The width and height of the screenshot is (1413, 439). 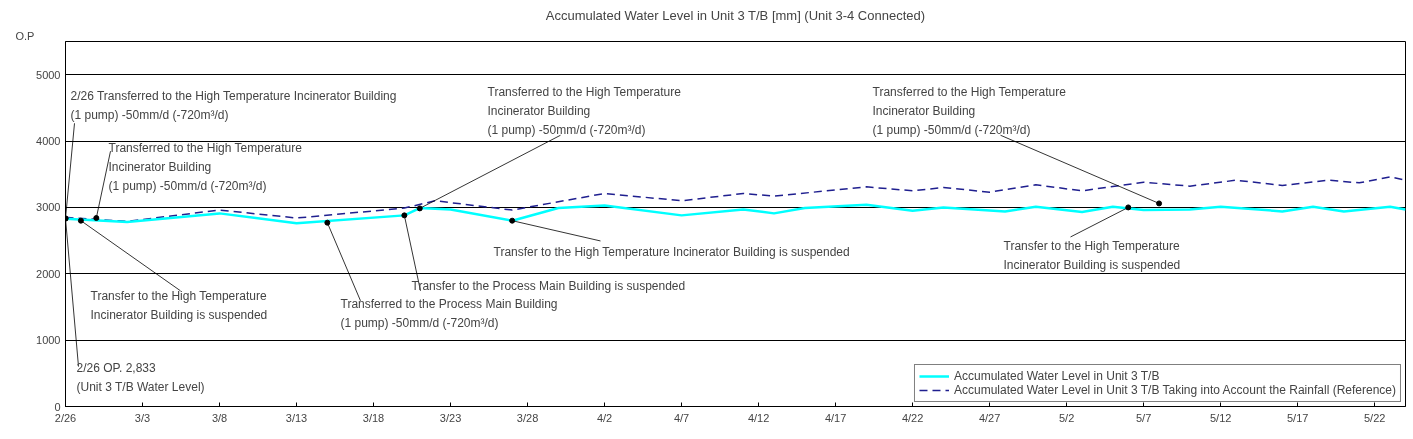 What do you see at coordinates (681, 417) in the screenshot?
I see `x-tick-label: 4/7` at bounding box center [681, 417].